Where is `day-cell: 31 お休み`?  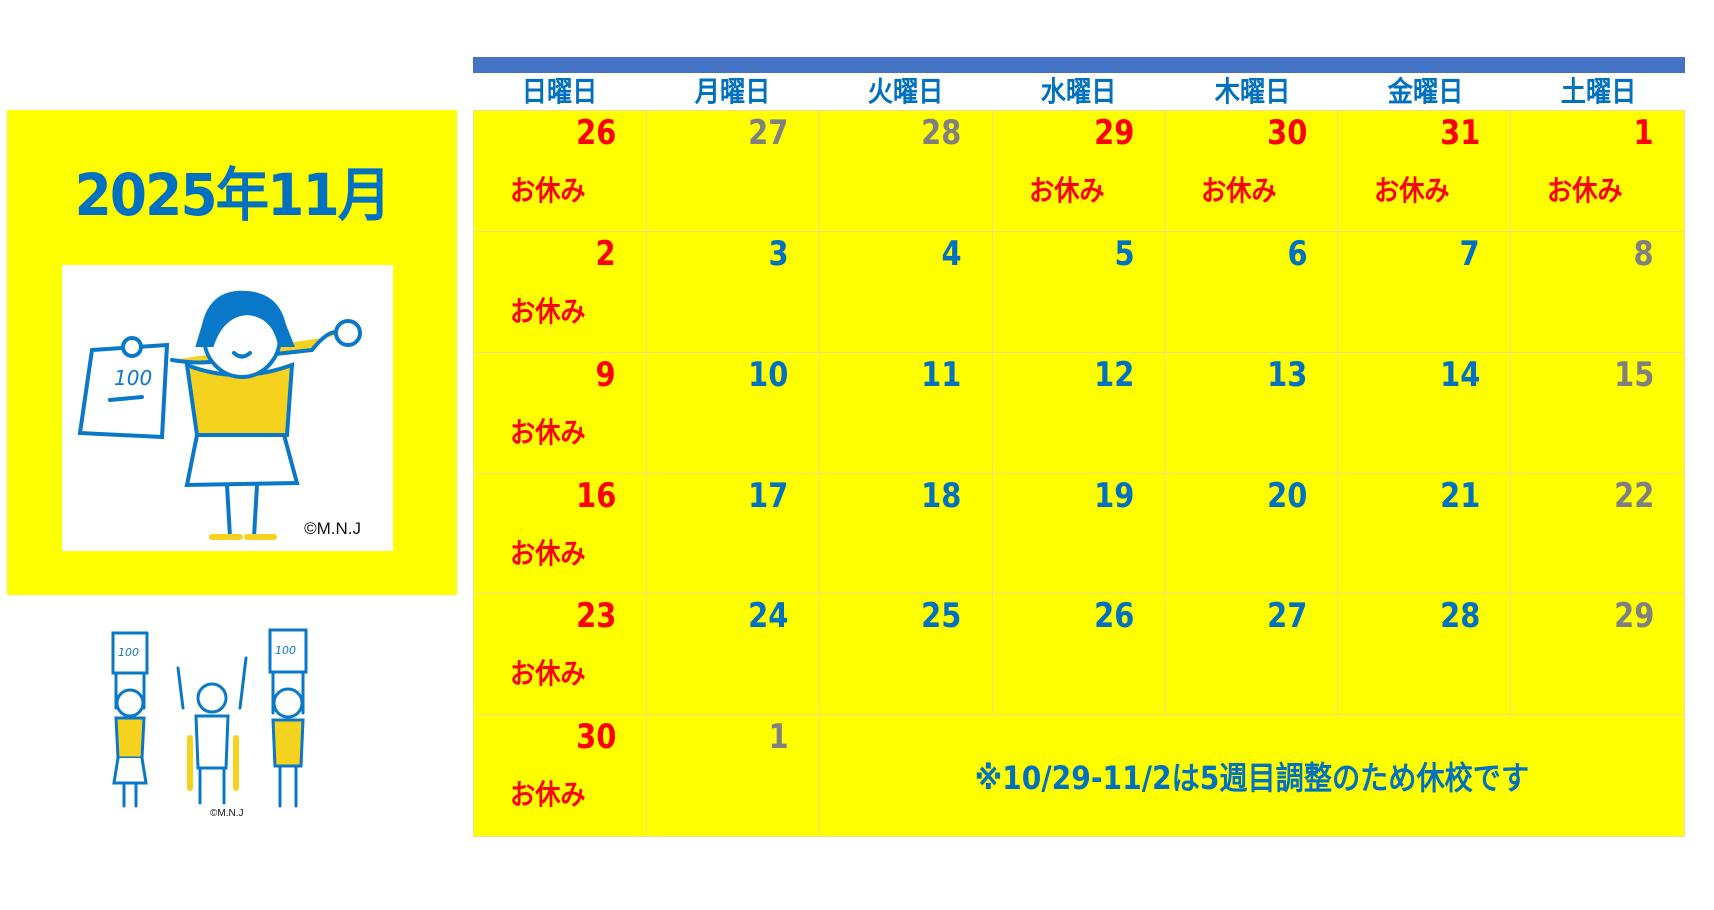
day-cell: 31 お休み is located at coordinates (1425, 171).